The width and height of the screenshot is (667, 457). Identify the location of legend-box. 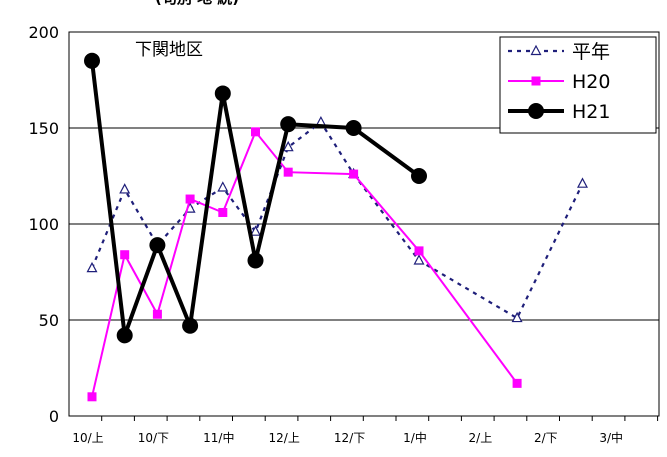
(578, 85).